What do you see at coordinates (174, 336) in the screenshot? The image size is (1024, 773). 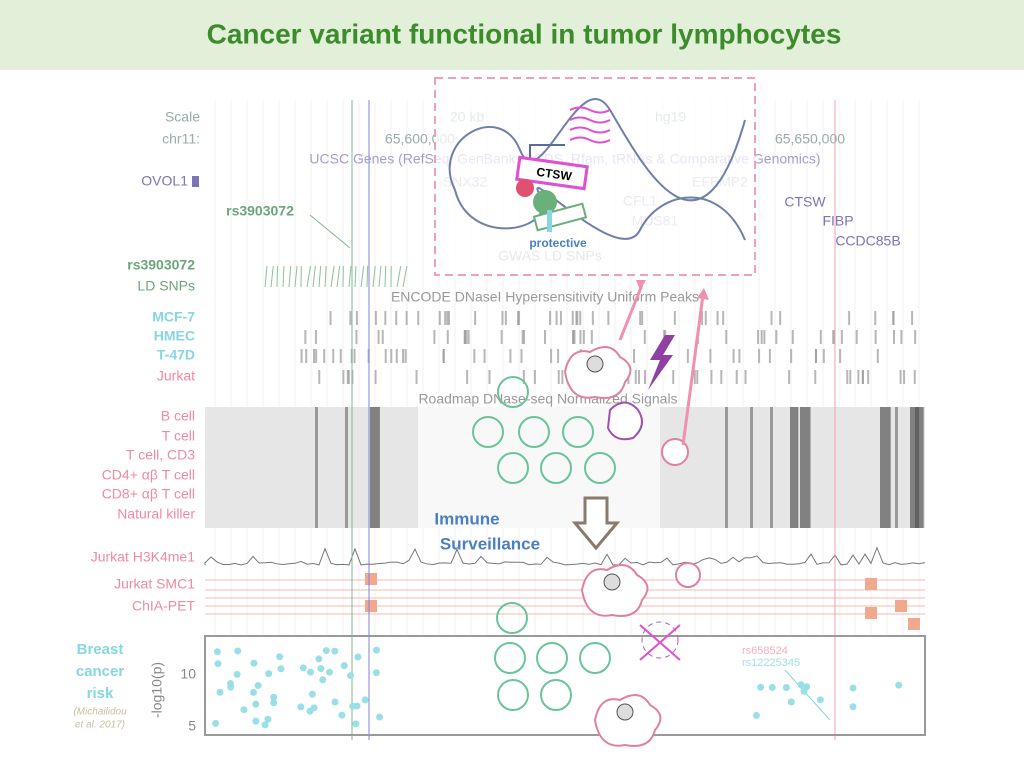 I see `track-label: HMEC` at bounding box center [174, 336].